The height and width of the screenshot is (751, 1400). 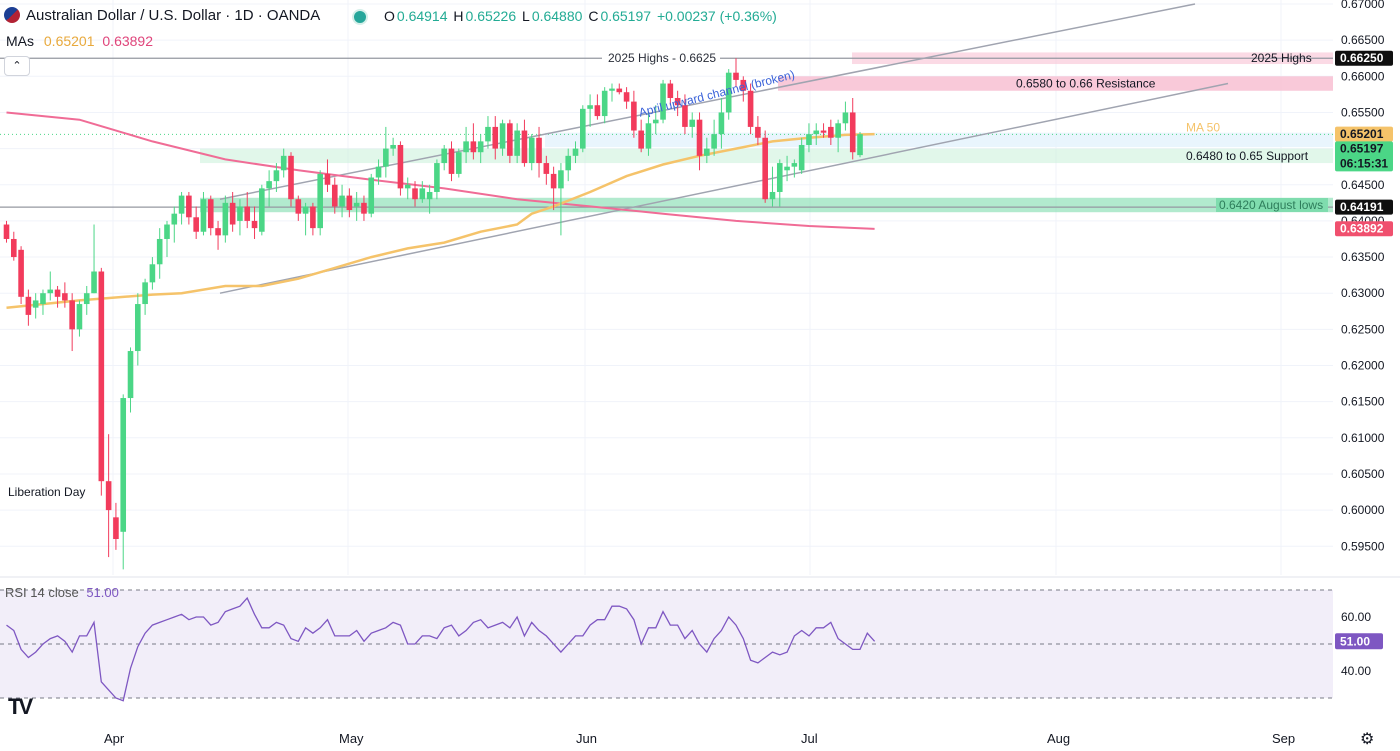 I want to click on open-label: O, so click(x=389, y=16).